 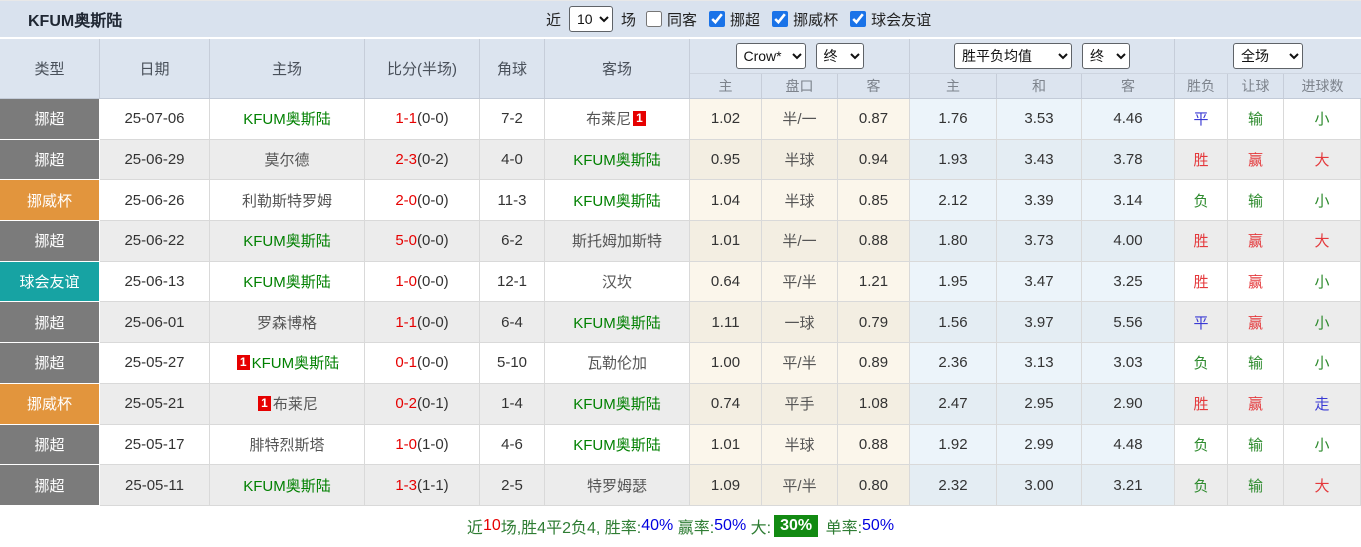 What do you see at coordinates (874, 404) in the screenshot?
I see `odds-away-cell: 1.08` at bounding box center [874, 404].